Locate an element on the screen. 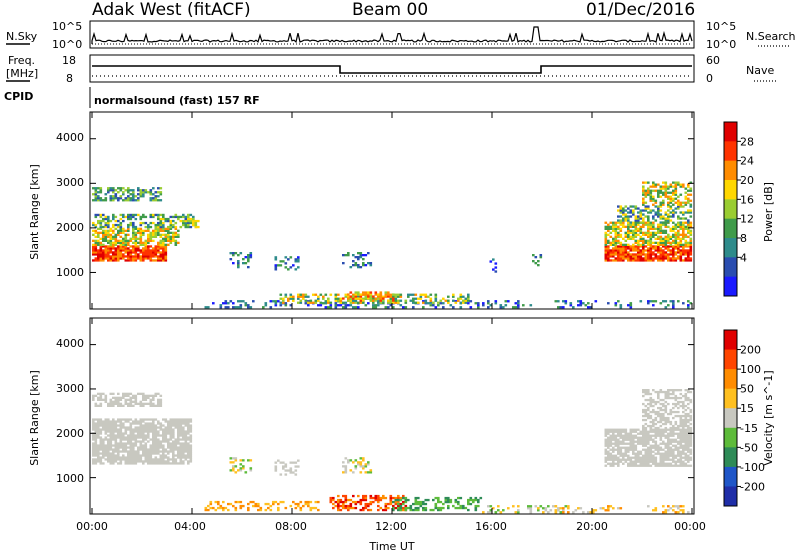 Image resolution: width=800 pixels, height=554 pixels. freq-unit: [MHz] is located at coordinates (22, 73).